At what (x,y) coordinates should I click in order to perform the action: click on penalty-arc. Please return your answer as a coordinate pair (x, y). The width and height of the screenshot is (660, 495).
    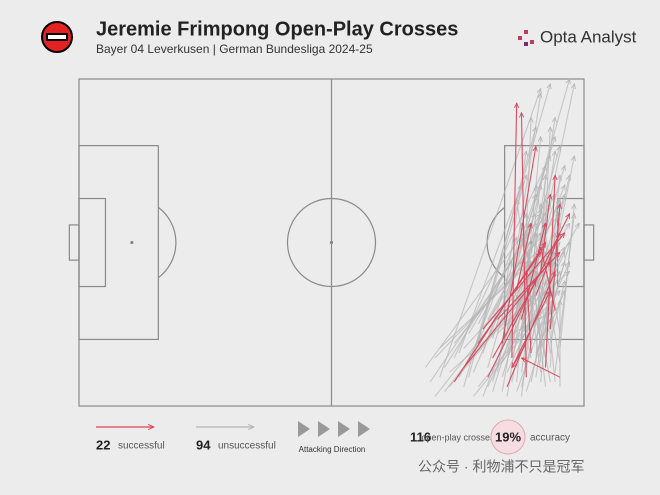
    Looking at the image, I should click on (167, 242).